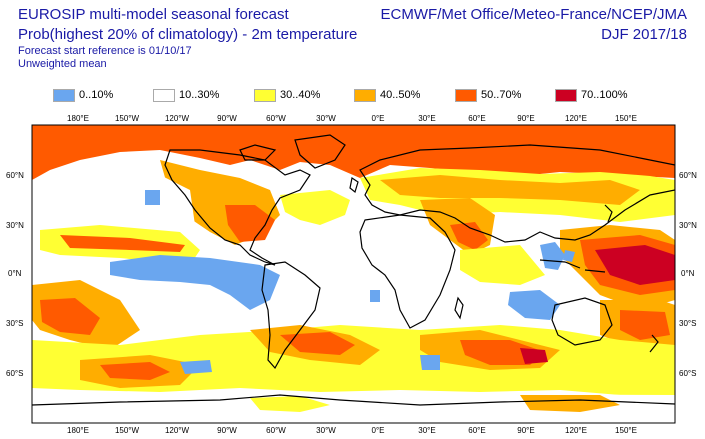 Image resolution: width=705 pixels, height=439 pixels. What do you see at coordinates (400, 95) in the screenshot?
I see `legend-label: 40..50%` at bounding box center [400, 95].